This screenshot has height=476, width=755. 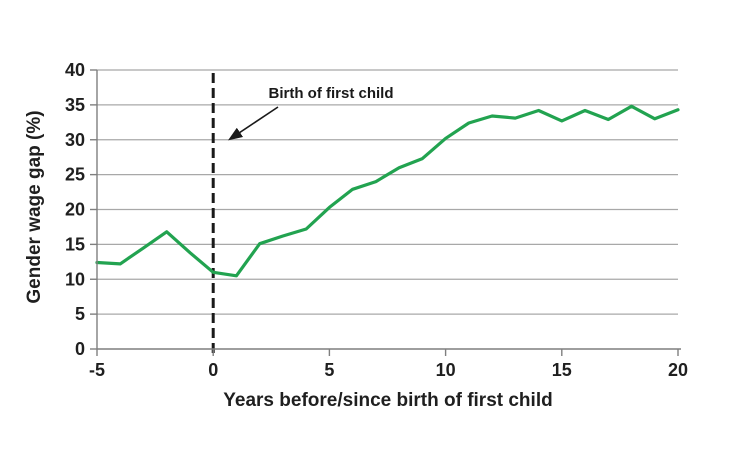 What do you see at coordinates (97, 370) in the screenshot?
I see `x-tick-label: -5` at bounding box center [97, 370].